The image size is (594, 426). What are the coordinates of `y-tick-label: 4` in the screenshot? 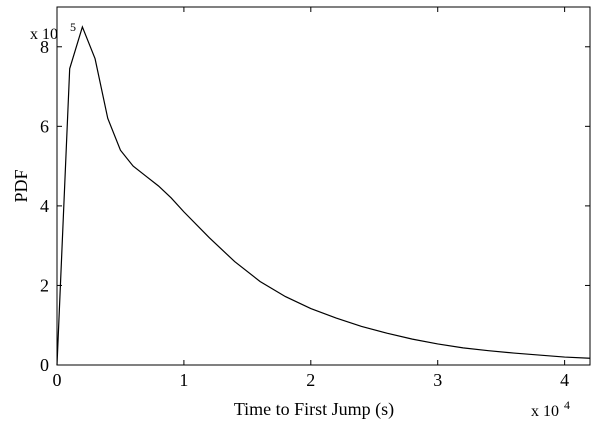 It's located at (44, 206).